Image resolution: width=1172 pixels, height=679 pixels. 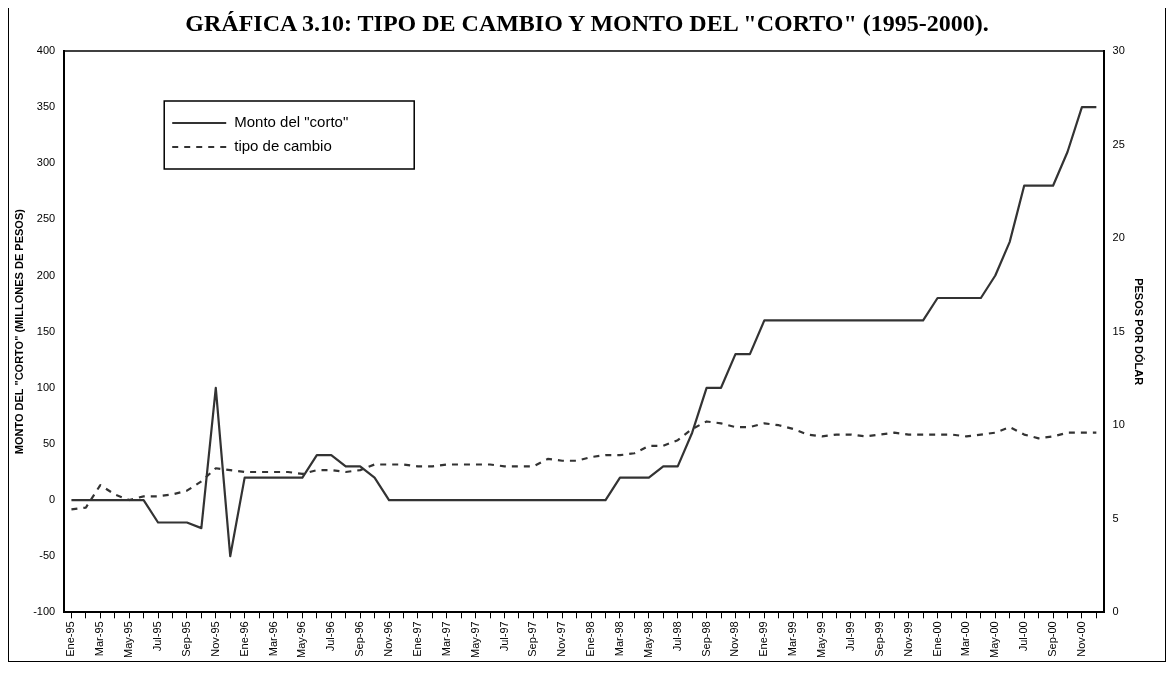 I want to click on x-tick-label: Nov-97, so click(x=561, y=639).